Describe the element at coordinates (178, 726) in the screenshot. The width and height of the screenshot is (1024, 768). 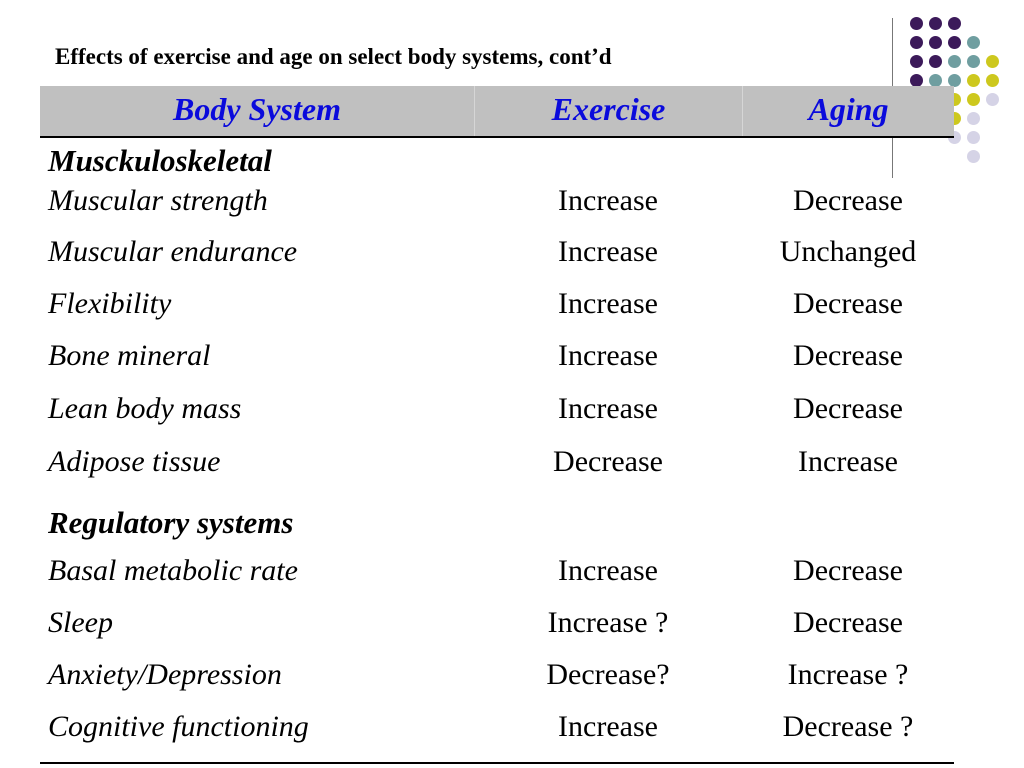
I see `row-label: Cognitive functioning` at that location.